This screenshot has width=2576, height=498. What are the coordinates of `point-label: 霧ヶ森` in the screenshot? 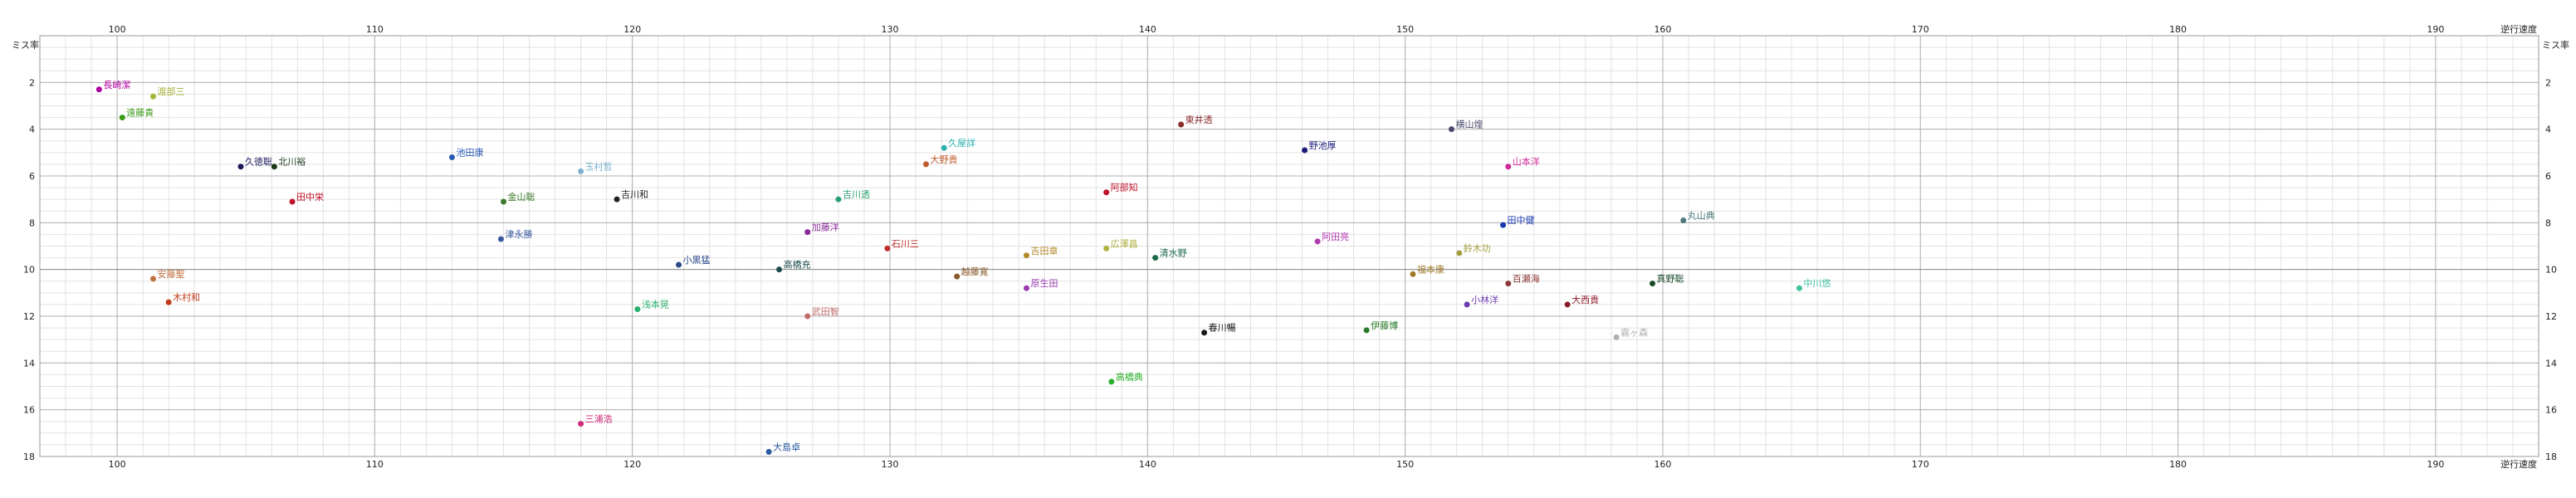 It's located at (1634, 332).